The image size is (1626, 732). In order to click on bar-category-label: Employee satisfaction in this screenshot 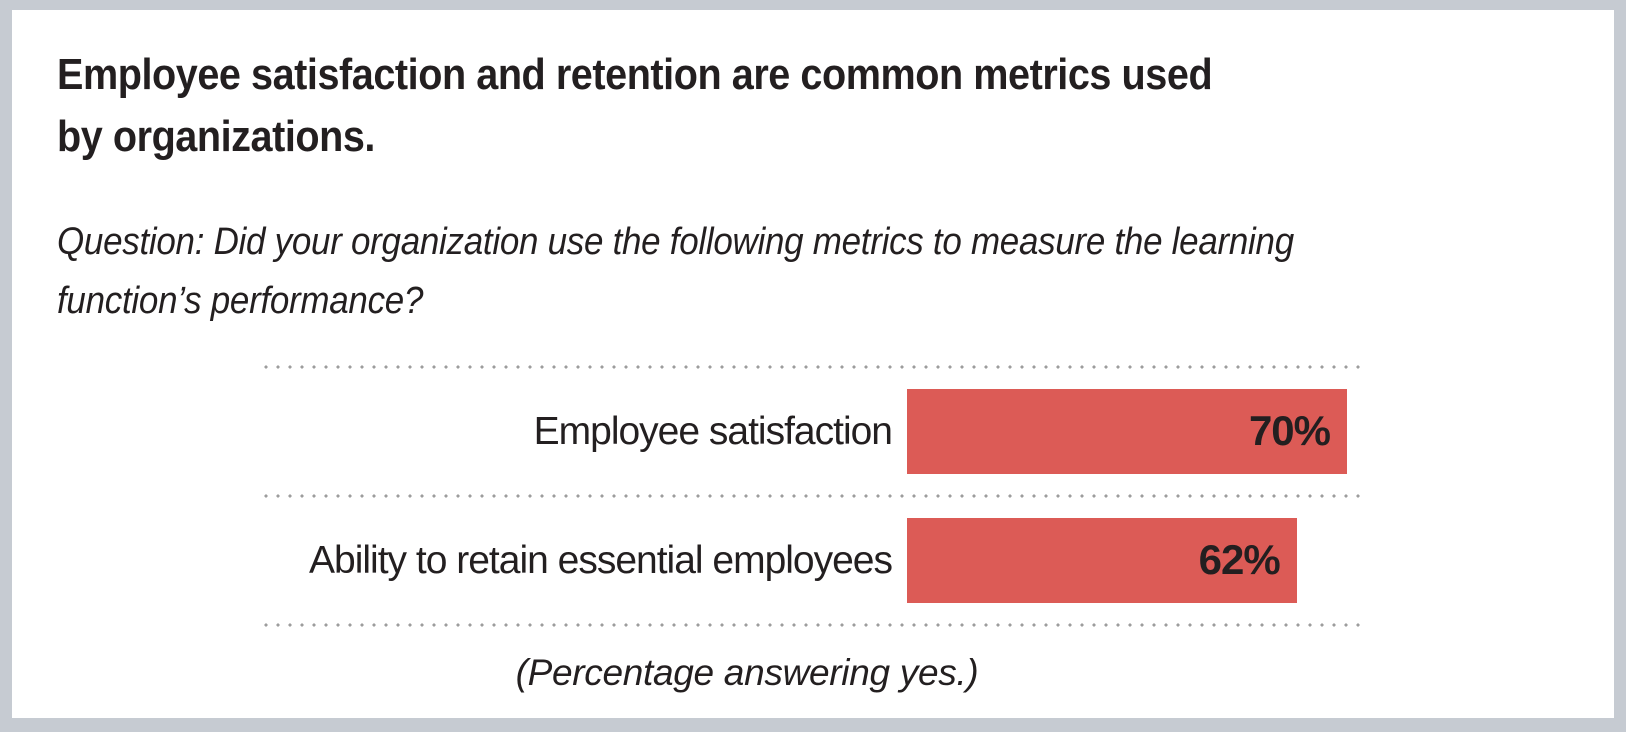, I will do `click(713, 431)`.